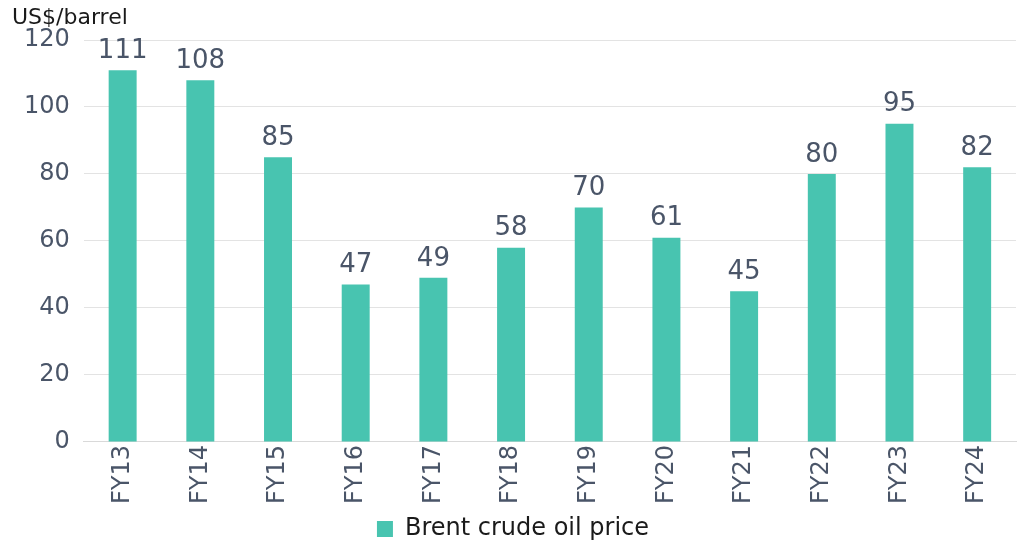  I want to click on x-tick-label: FY16, so click(353, 475).